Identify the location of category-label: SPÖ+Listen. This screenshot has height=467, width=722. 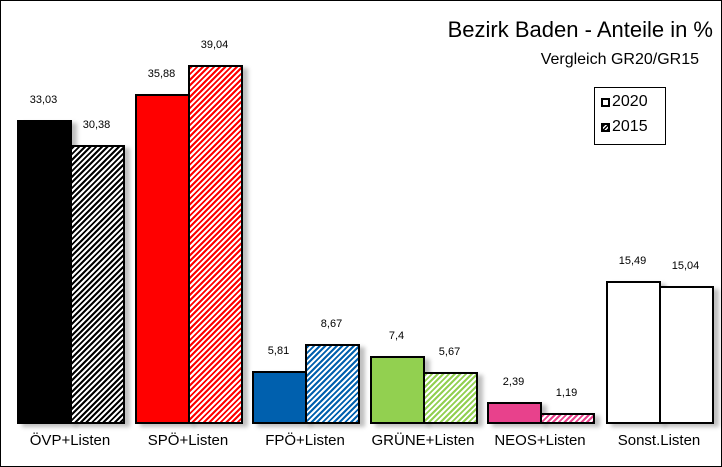
(188, 440).